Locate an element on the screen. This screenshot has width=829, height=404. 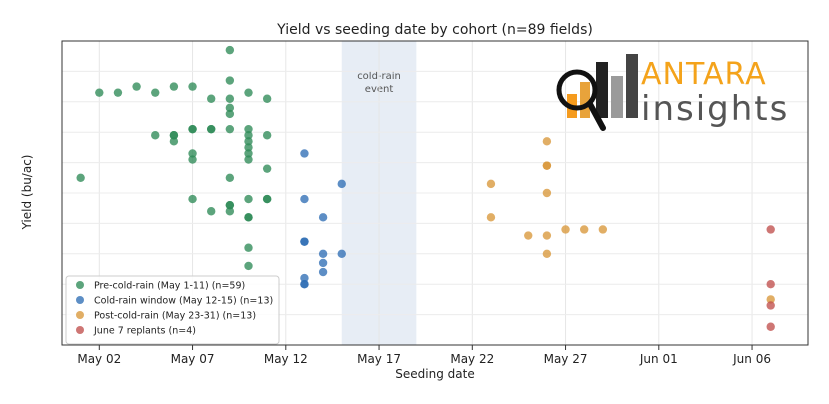
legend-label: Pre-cold-rain (May 1-11) (n=59) is located at coordinates (169, 286).